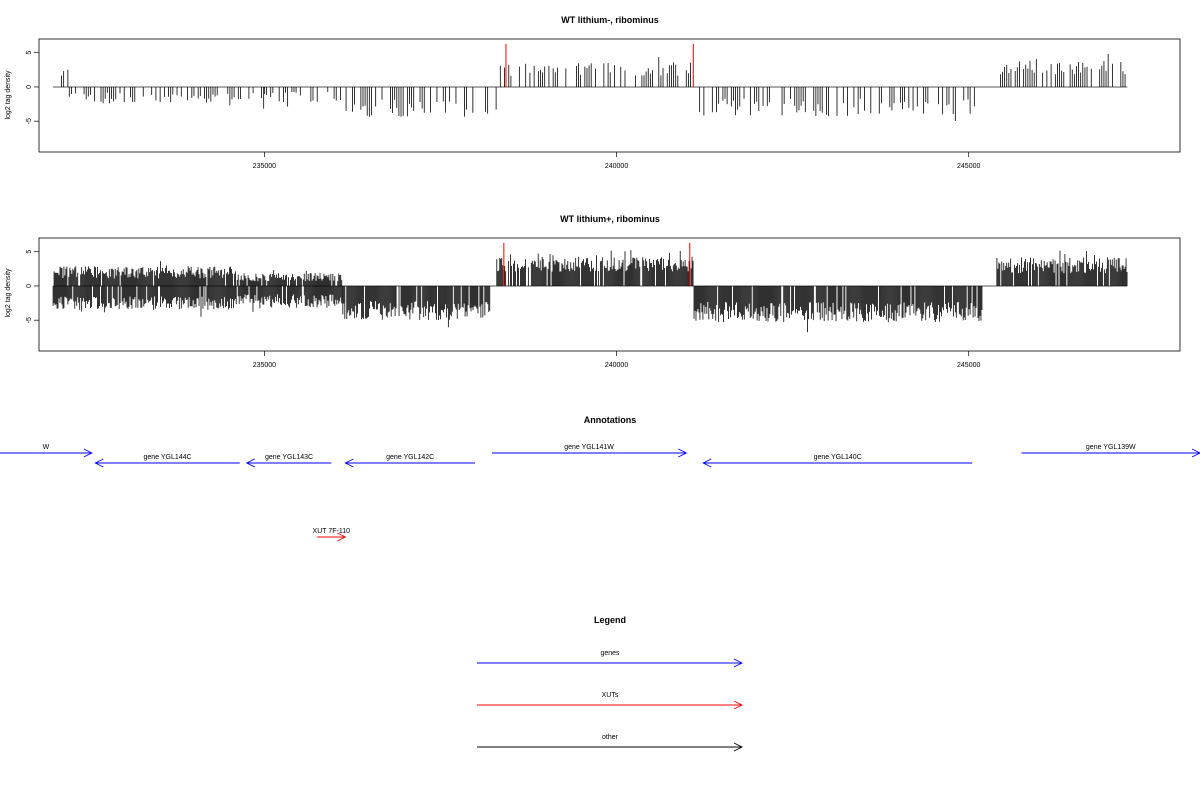 The height and width of the screenshot is (800, 1200). What do you see at coordinates (46, 447) in the screenshot?
I see `feature-label: W` at bounding box center [46, 447].